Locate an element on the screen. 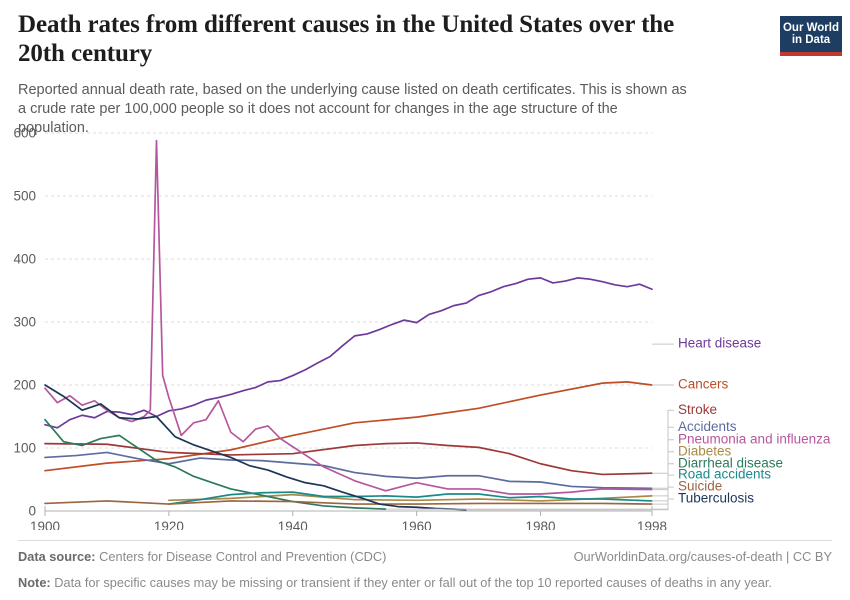 Image resolution: width=850 pixels, height=600 pixels. series-line-cancers is located at coordinates (348, 426).